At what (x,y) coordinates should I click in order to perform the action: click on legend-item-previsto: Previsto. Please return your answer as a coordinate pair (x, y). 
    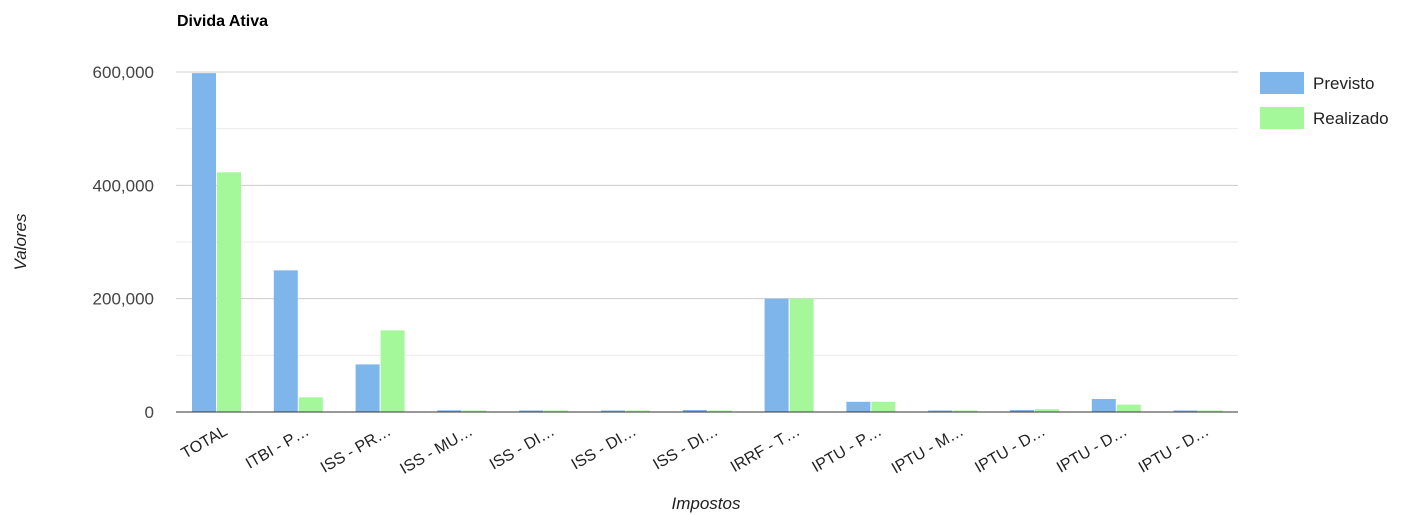
    Looking at the image, I should click on (1317, 83).